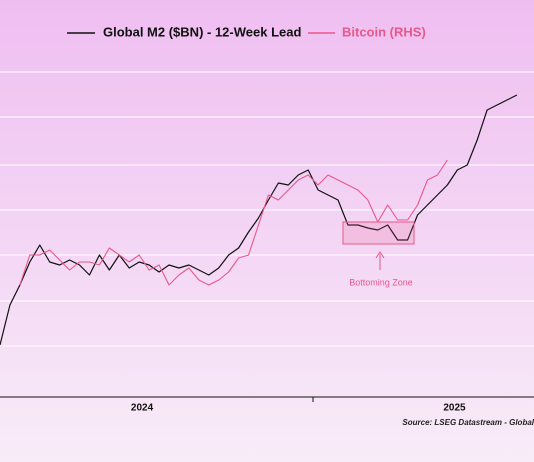  I want to click on annotation-box, so click(378, 233).